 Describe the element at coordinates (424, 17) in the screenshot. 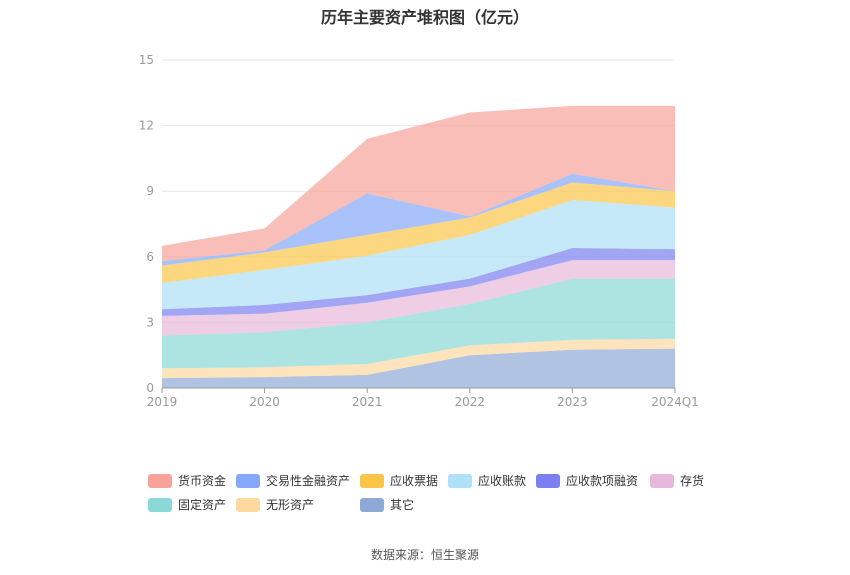

I see `chart-title: 历年主要资产堆积图（亿元）` at that location.